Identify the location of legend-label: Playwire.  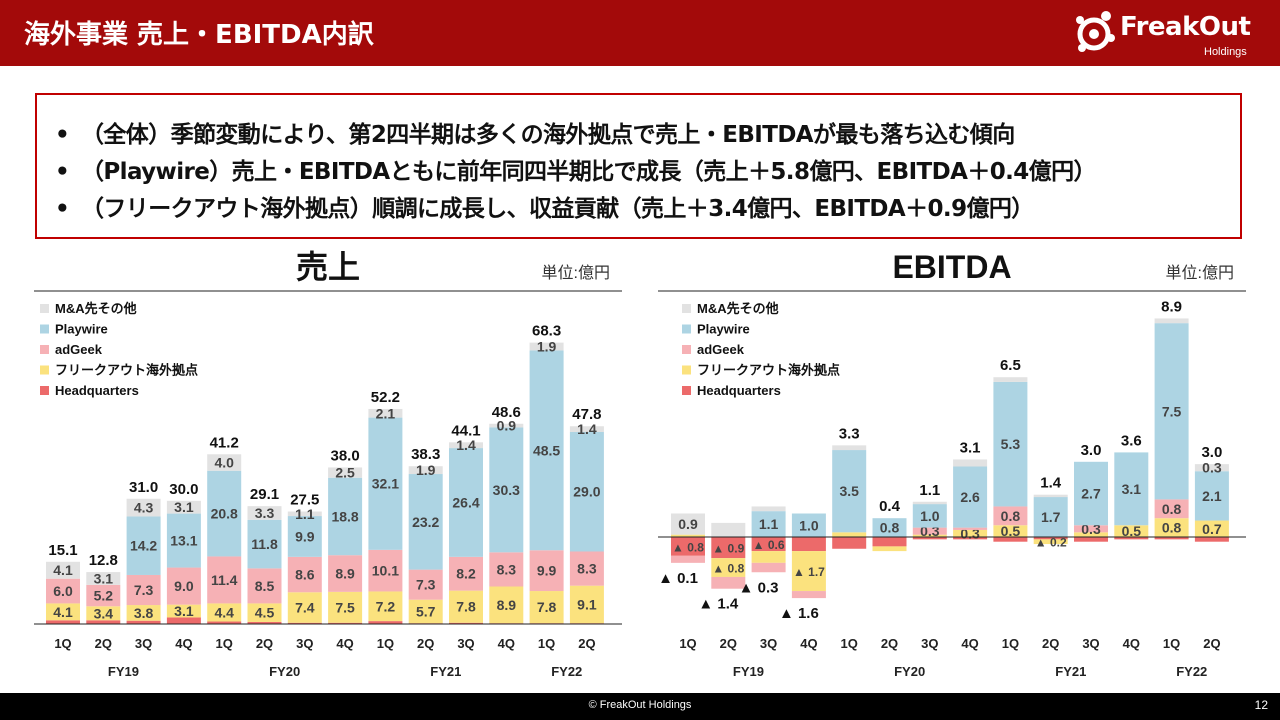
(723, 329).